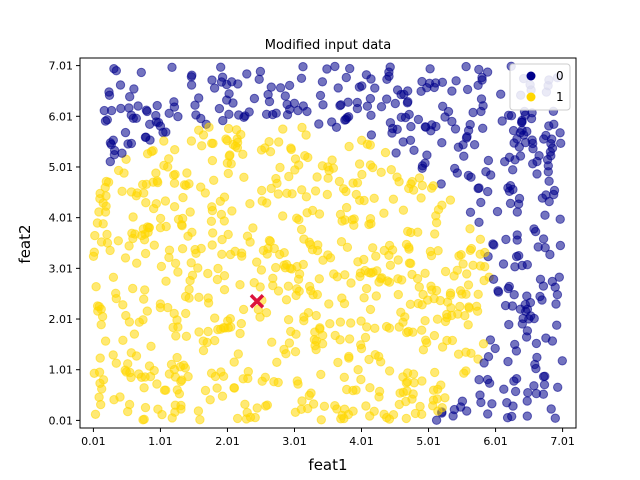 This screenshot has height=480, width=640. Describe the element at coordinates (61, 116) in the screenshot. I see `y-tick-label: 6.01` at that location.